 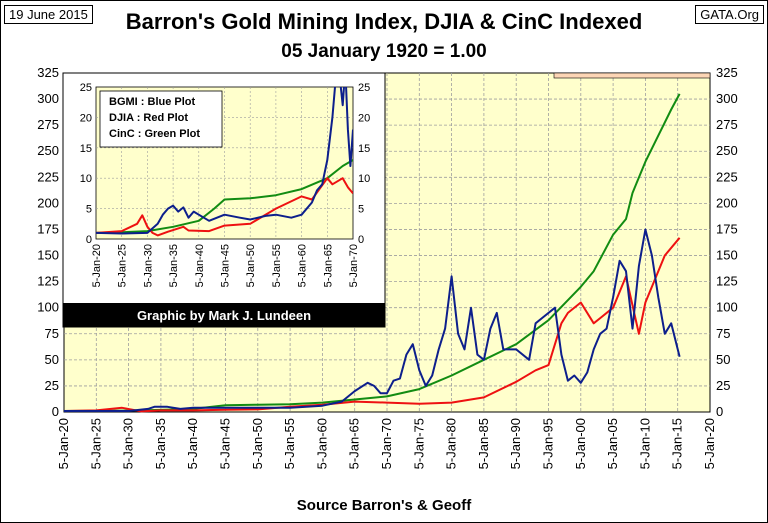 I want to click on y-tick-label-right: 50, so click(x=723, y=359).